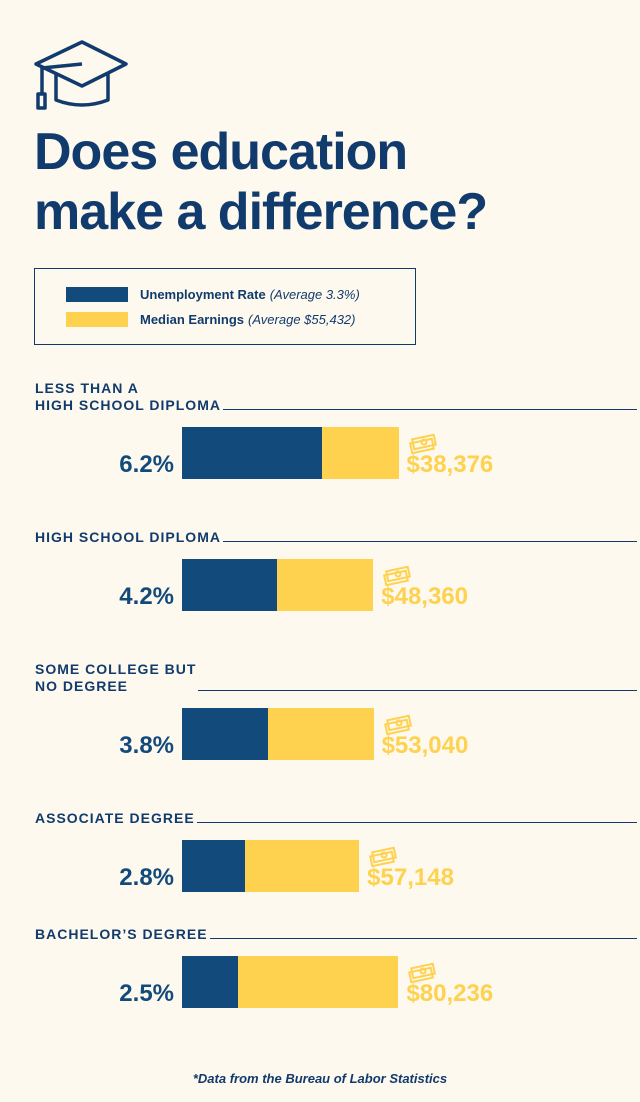 Image resolution: width=640 pixels, height=1102 pixels. Describe the element at coordinates (320, 934) in the screenshot. I see `category-header: BACHELOR’S DEGREE` at that location.